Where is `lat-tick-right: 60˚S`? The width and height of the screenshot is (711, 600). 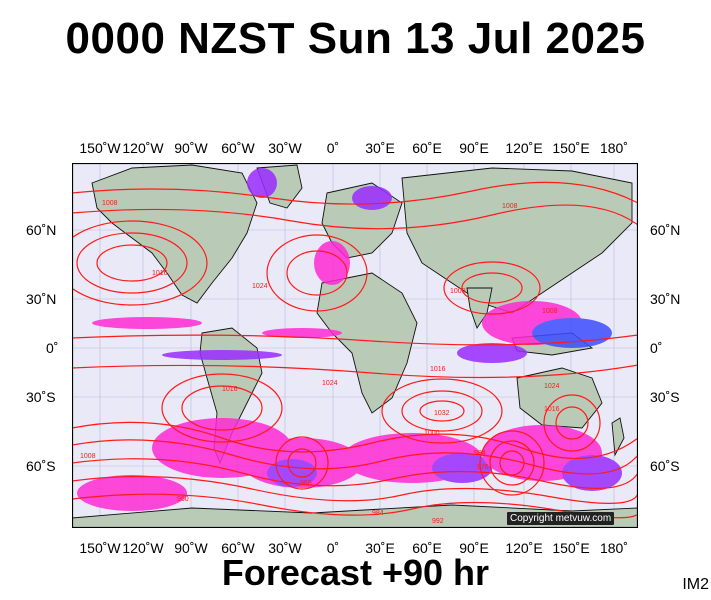
lat-tick-right: 60˚S is located at coordinates (665, 466).